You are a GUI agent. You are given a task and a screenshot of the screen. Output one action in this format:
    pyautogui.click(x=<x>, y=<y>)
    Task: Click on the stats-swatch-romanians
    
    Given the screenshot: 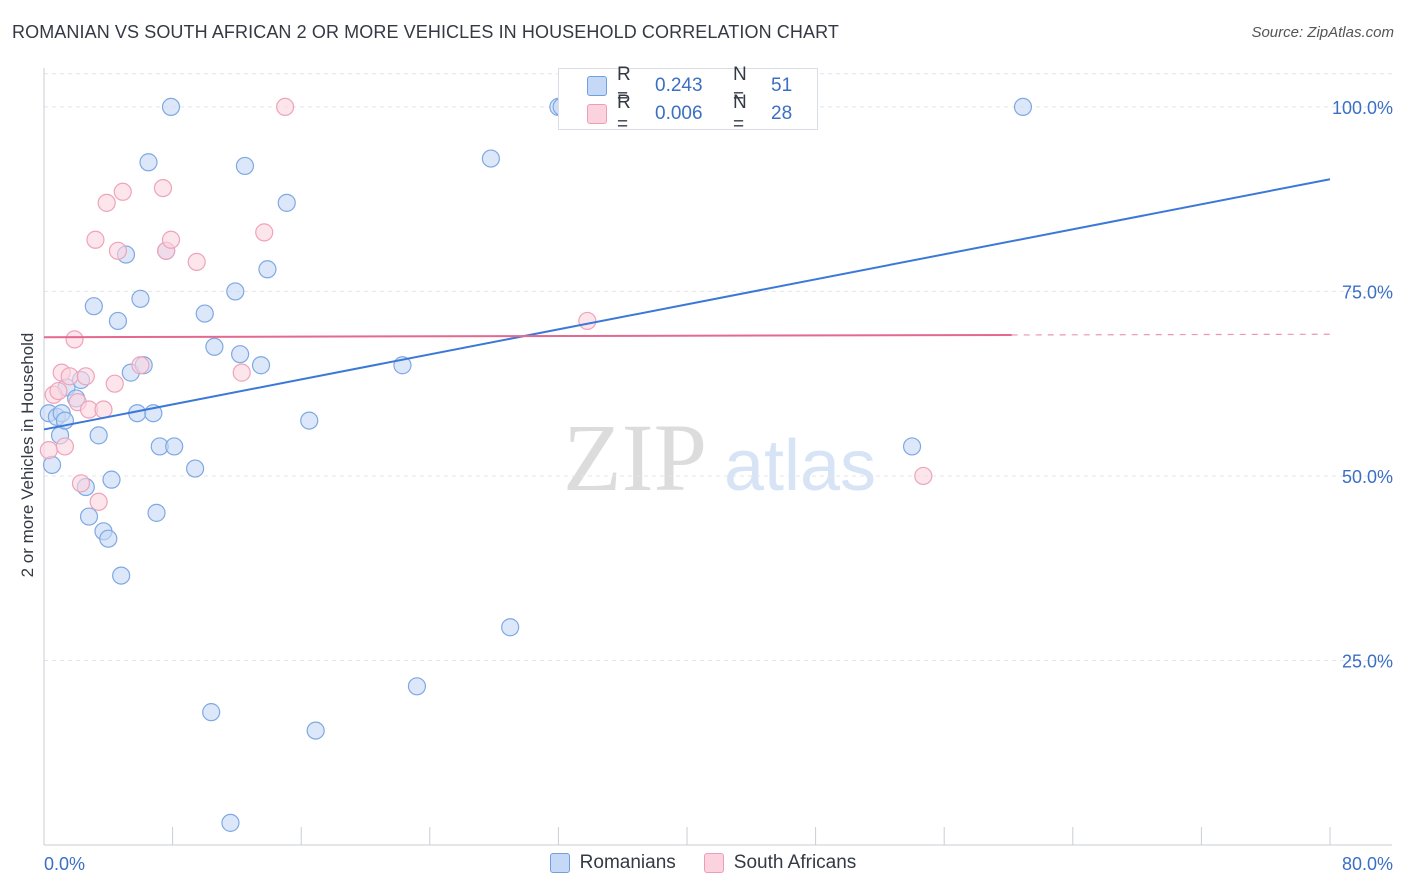 What is the action you would take?
    pyautogui.click(x=597, y=86)
    